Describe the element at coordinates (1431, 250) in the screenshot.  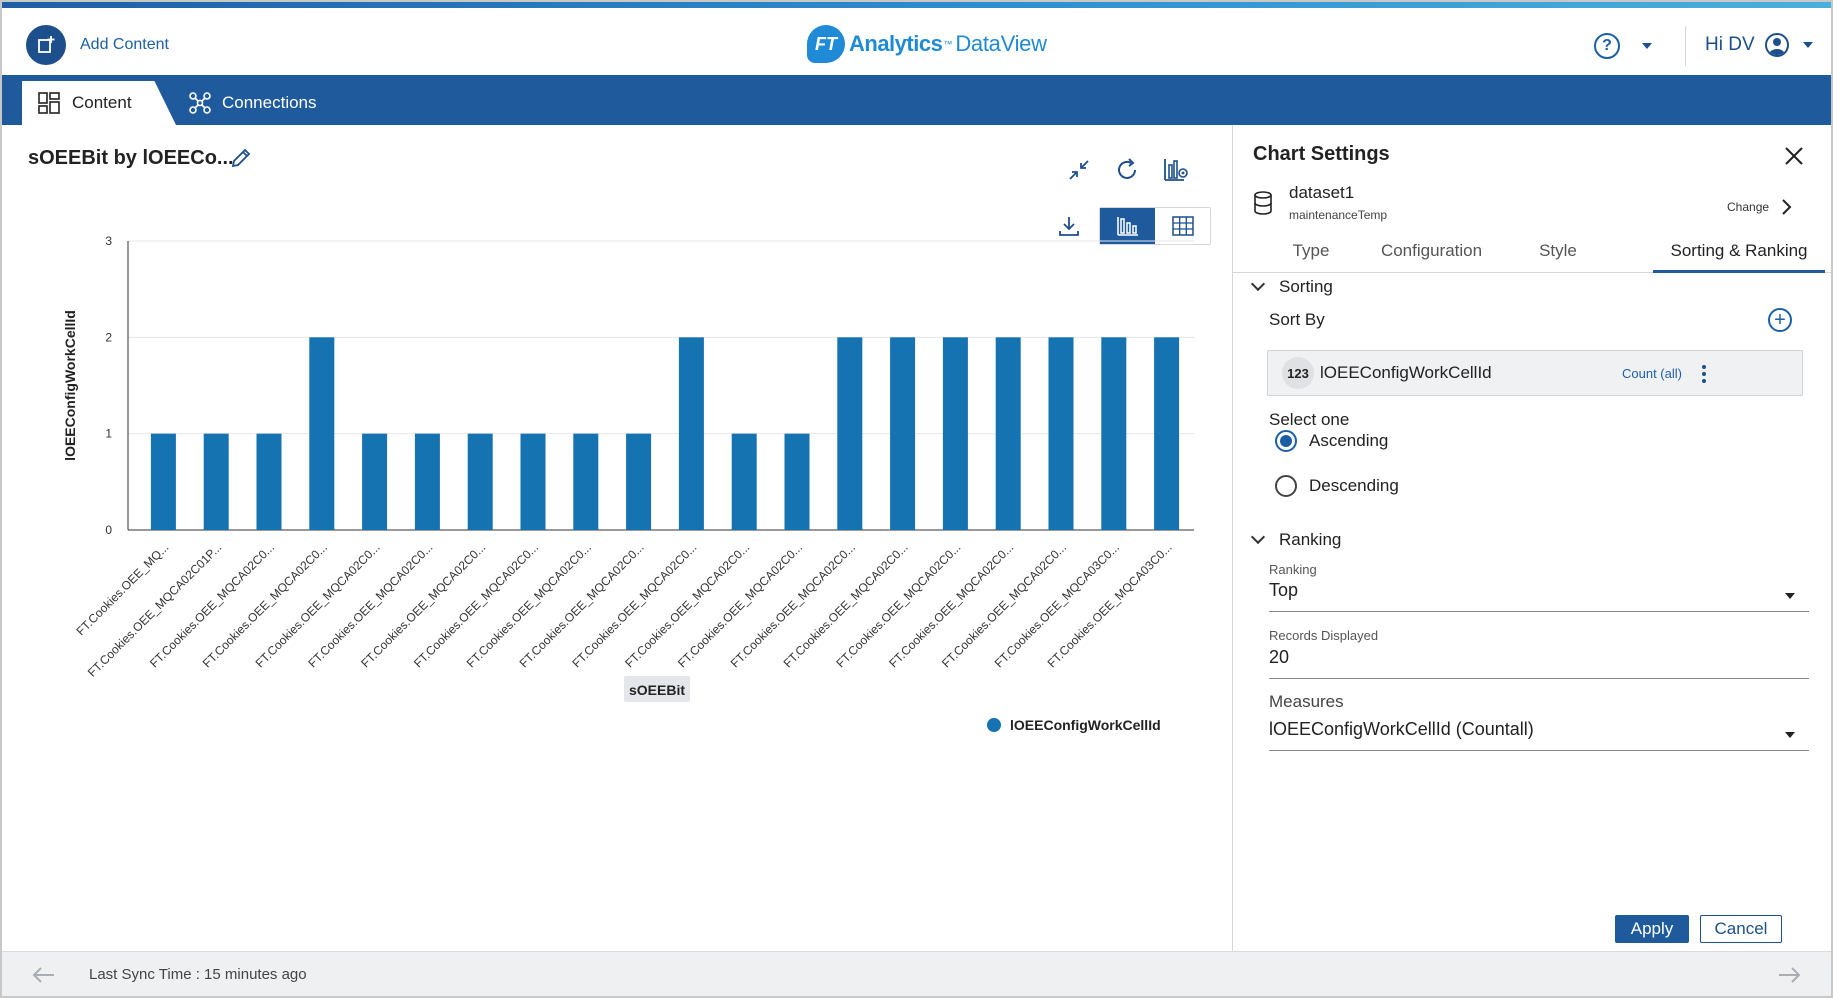
I see `tab-configuration: Configuration` at that location.